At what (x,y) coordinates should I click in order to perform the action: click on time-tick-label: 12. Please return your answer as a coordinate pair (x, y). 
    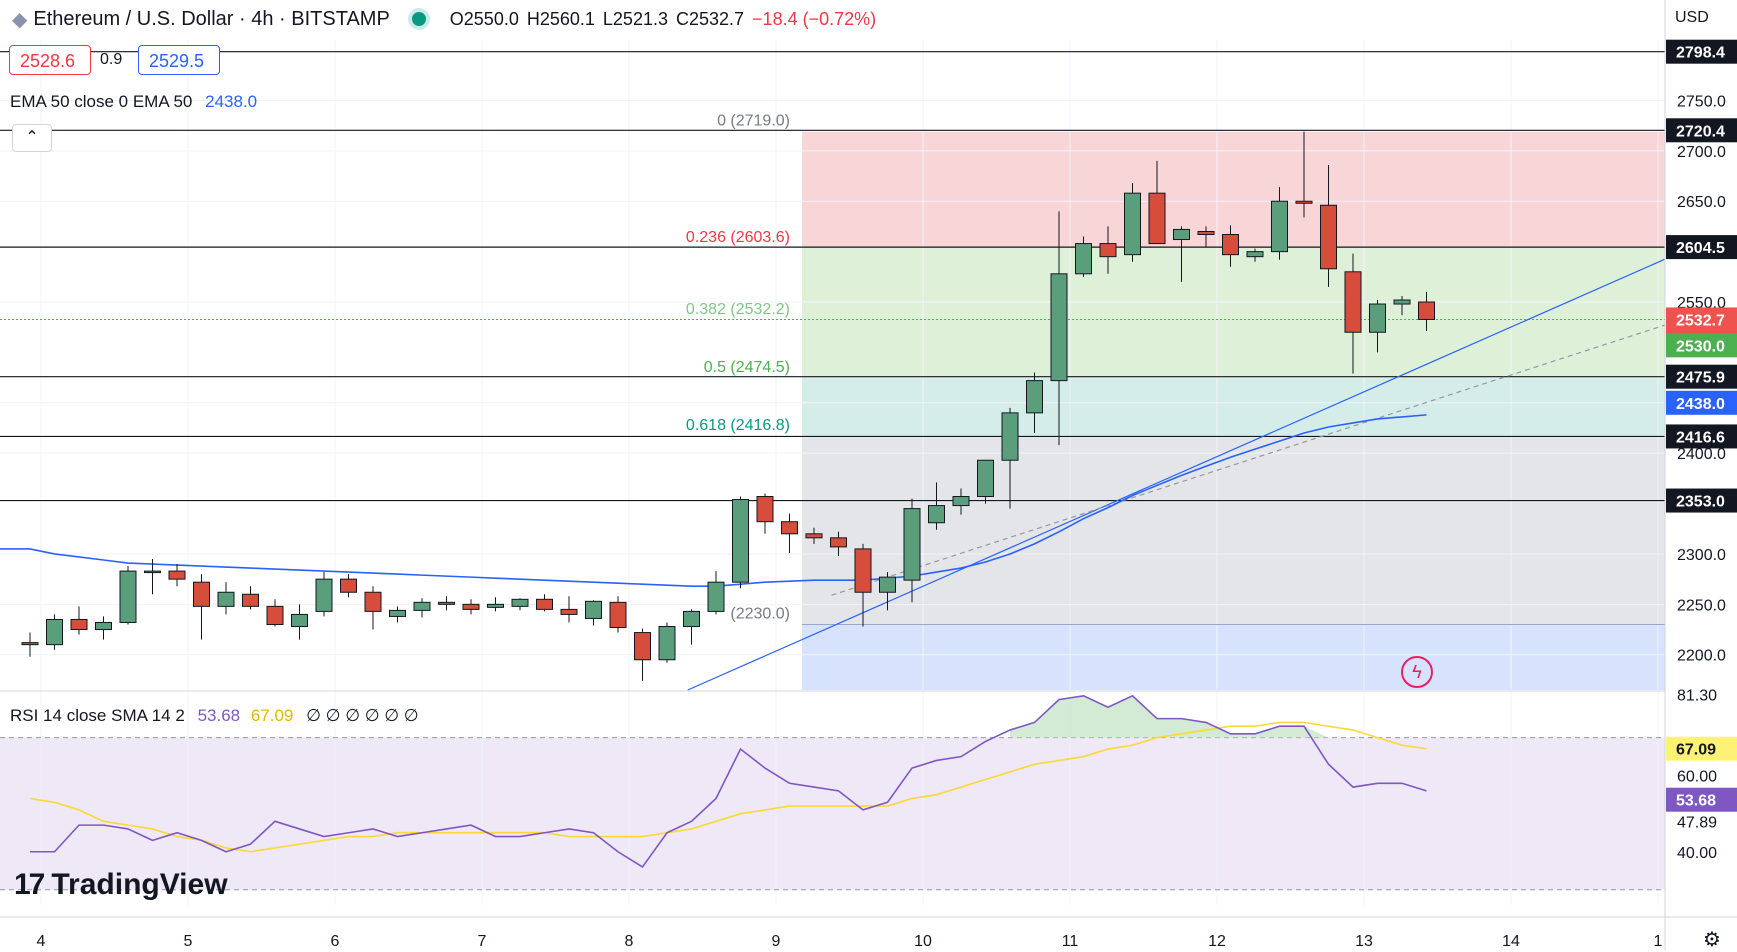
    Looking at the image, I should click on (1217, 941).